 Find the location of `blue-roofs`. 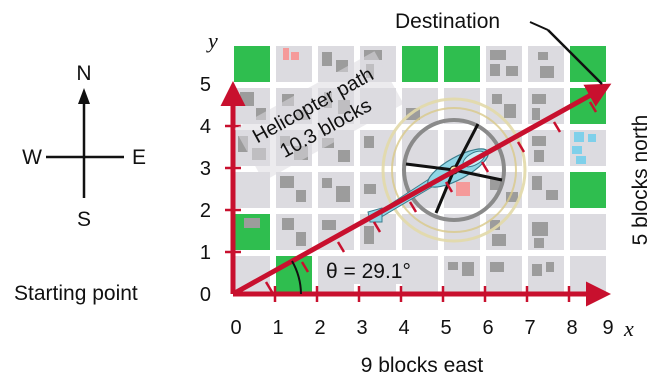

blue-roofs is located at coordinates (584, 148).